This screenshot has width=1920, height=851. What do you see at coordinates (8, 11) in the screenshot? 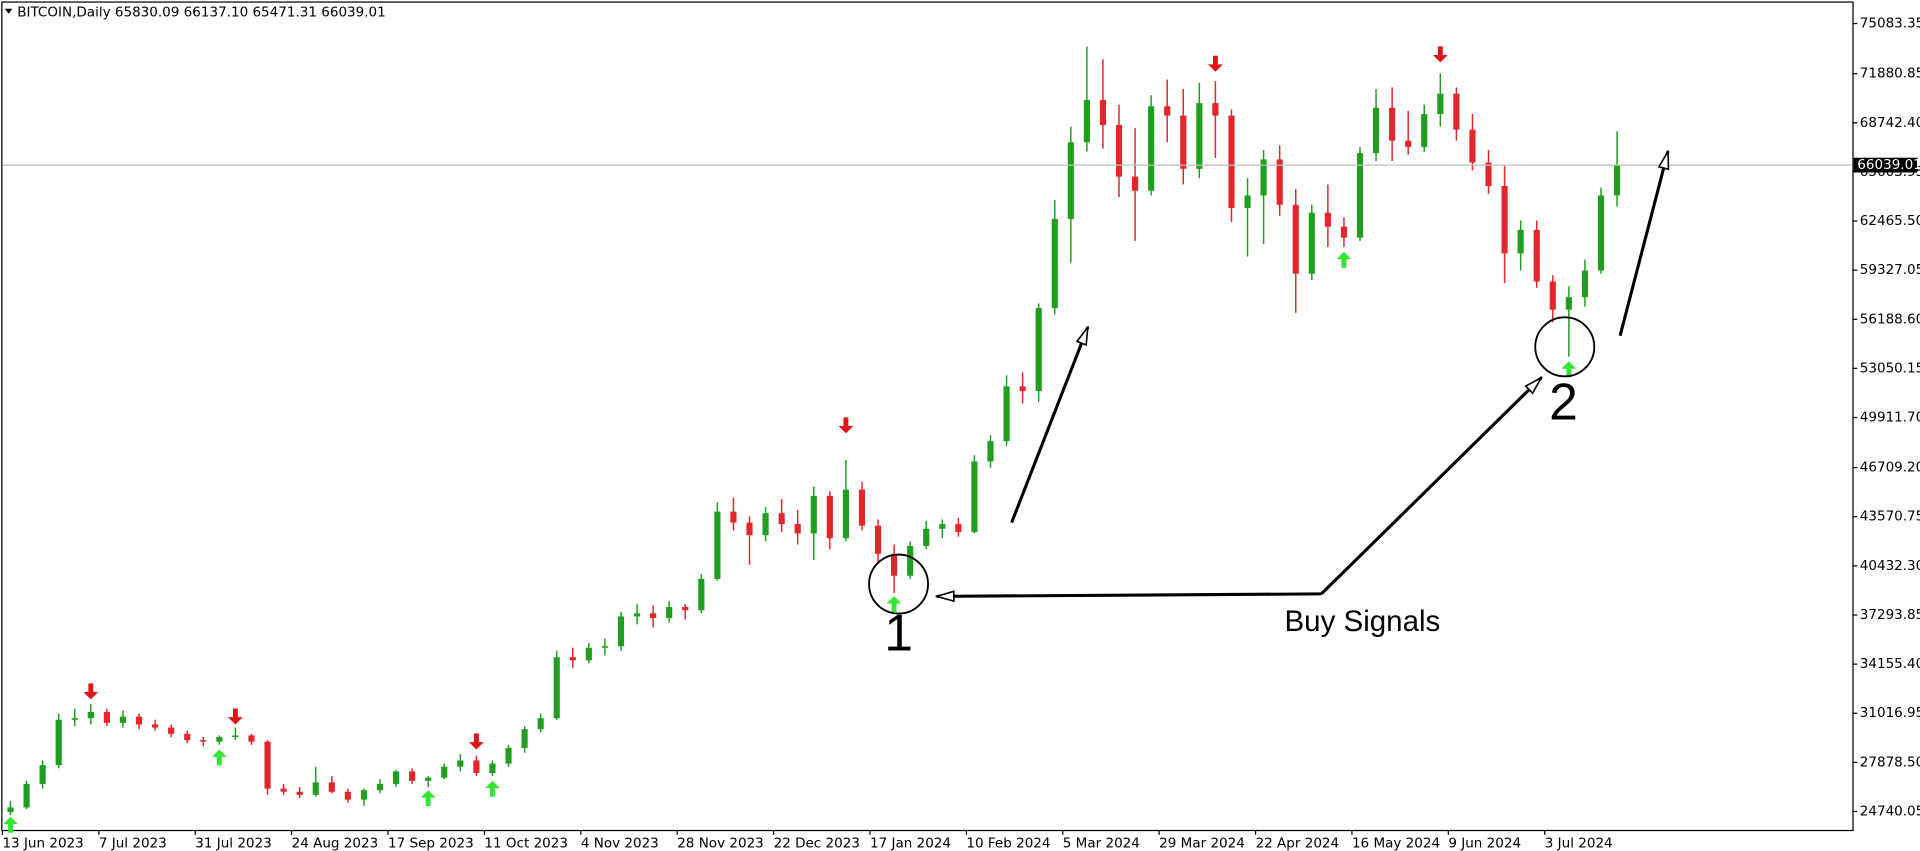
I see `title-icon` at bounding box center [8, 11].